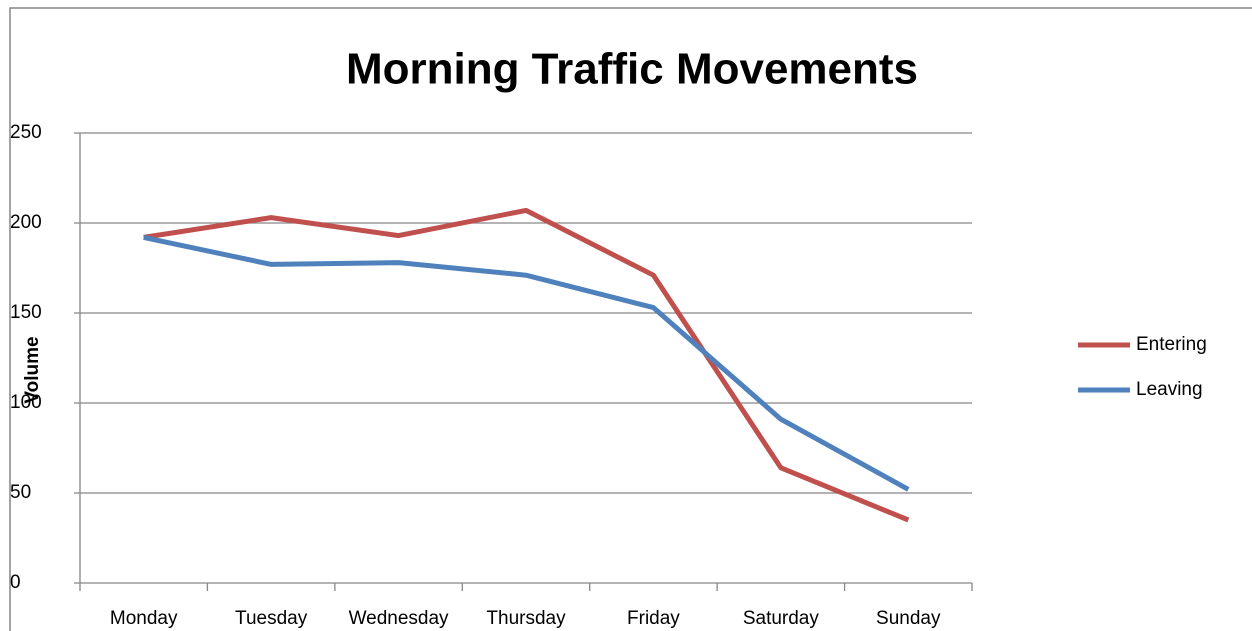 Image resolution: width=1252 pixels, height=631 pixels. I want to click on x-tick-label: Sunday, so click(908, 618).